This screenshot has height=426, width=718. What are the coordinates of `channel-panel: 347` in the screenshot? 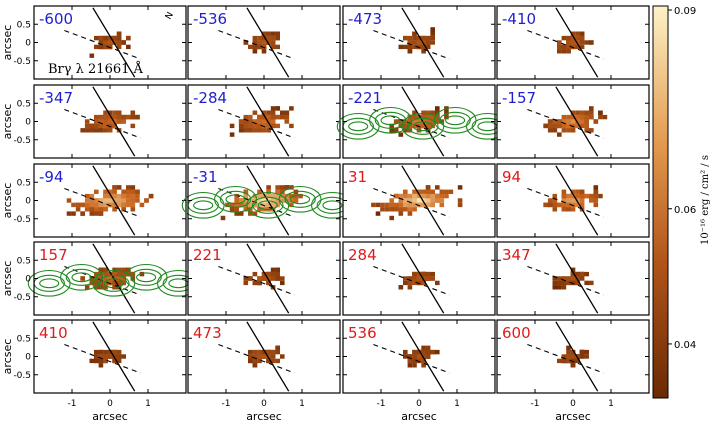 It's located at (573, 278).